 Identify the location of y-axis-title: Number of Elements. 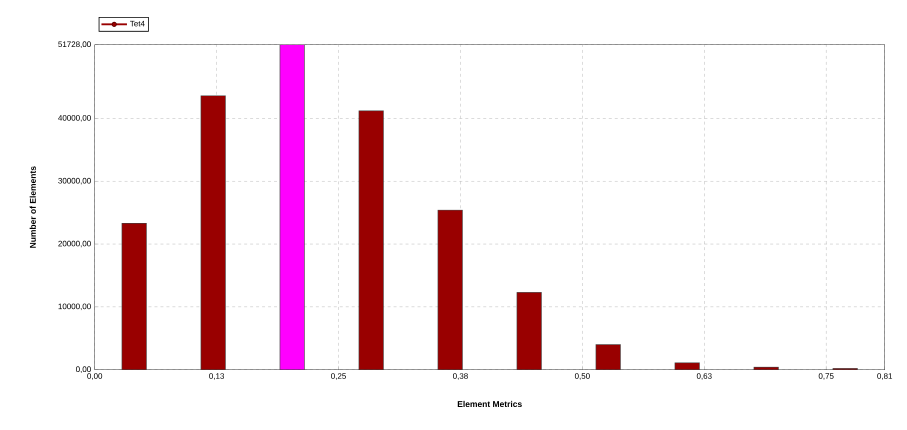
(33, 207).